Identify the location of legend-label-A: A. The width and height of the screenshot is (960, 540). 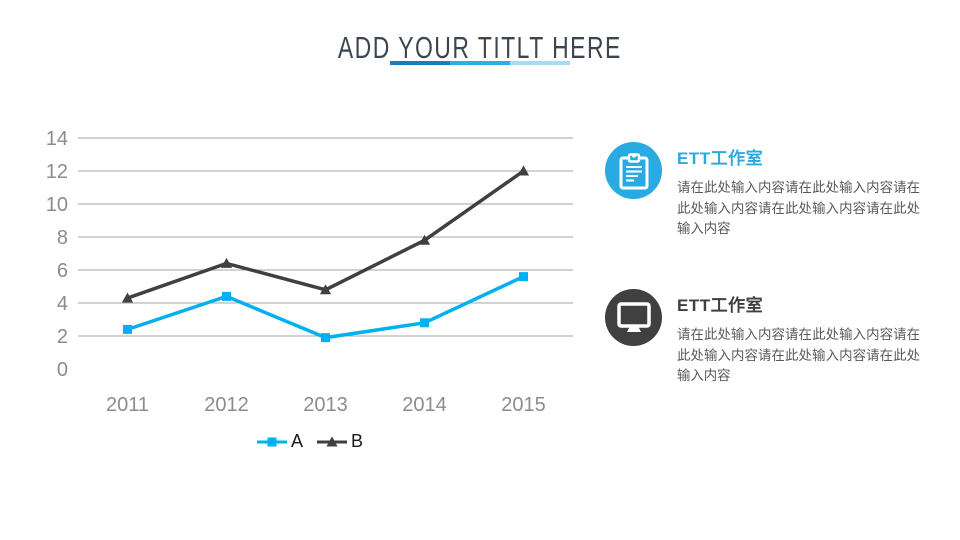
(296, 441).